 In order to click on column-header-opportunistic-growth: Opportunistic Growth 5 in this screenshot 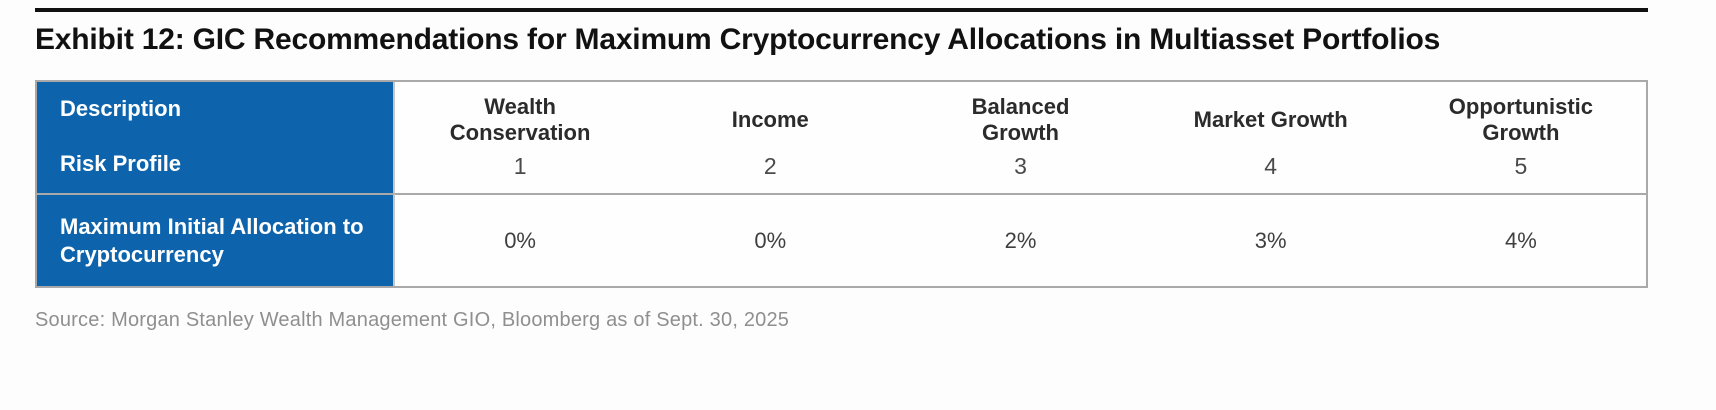, I will do `click(1520, 137)`.